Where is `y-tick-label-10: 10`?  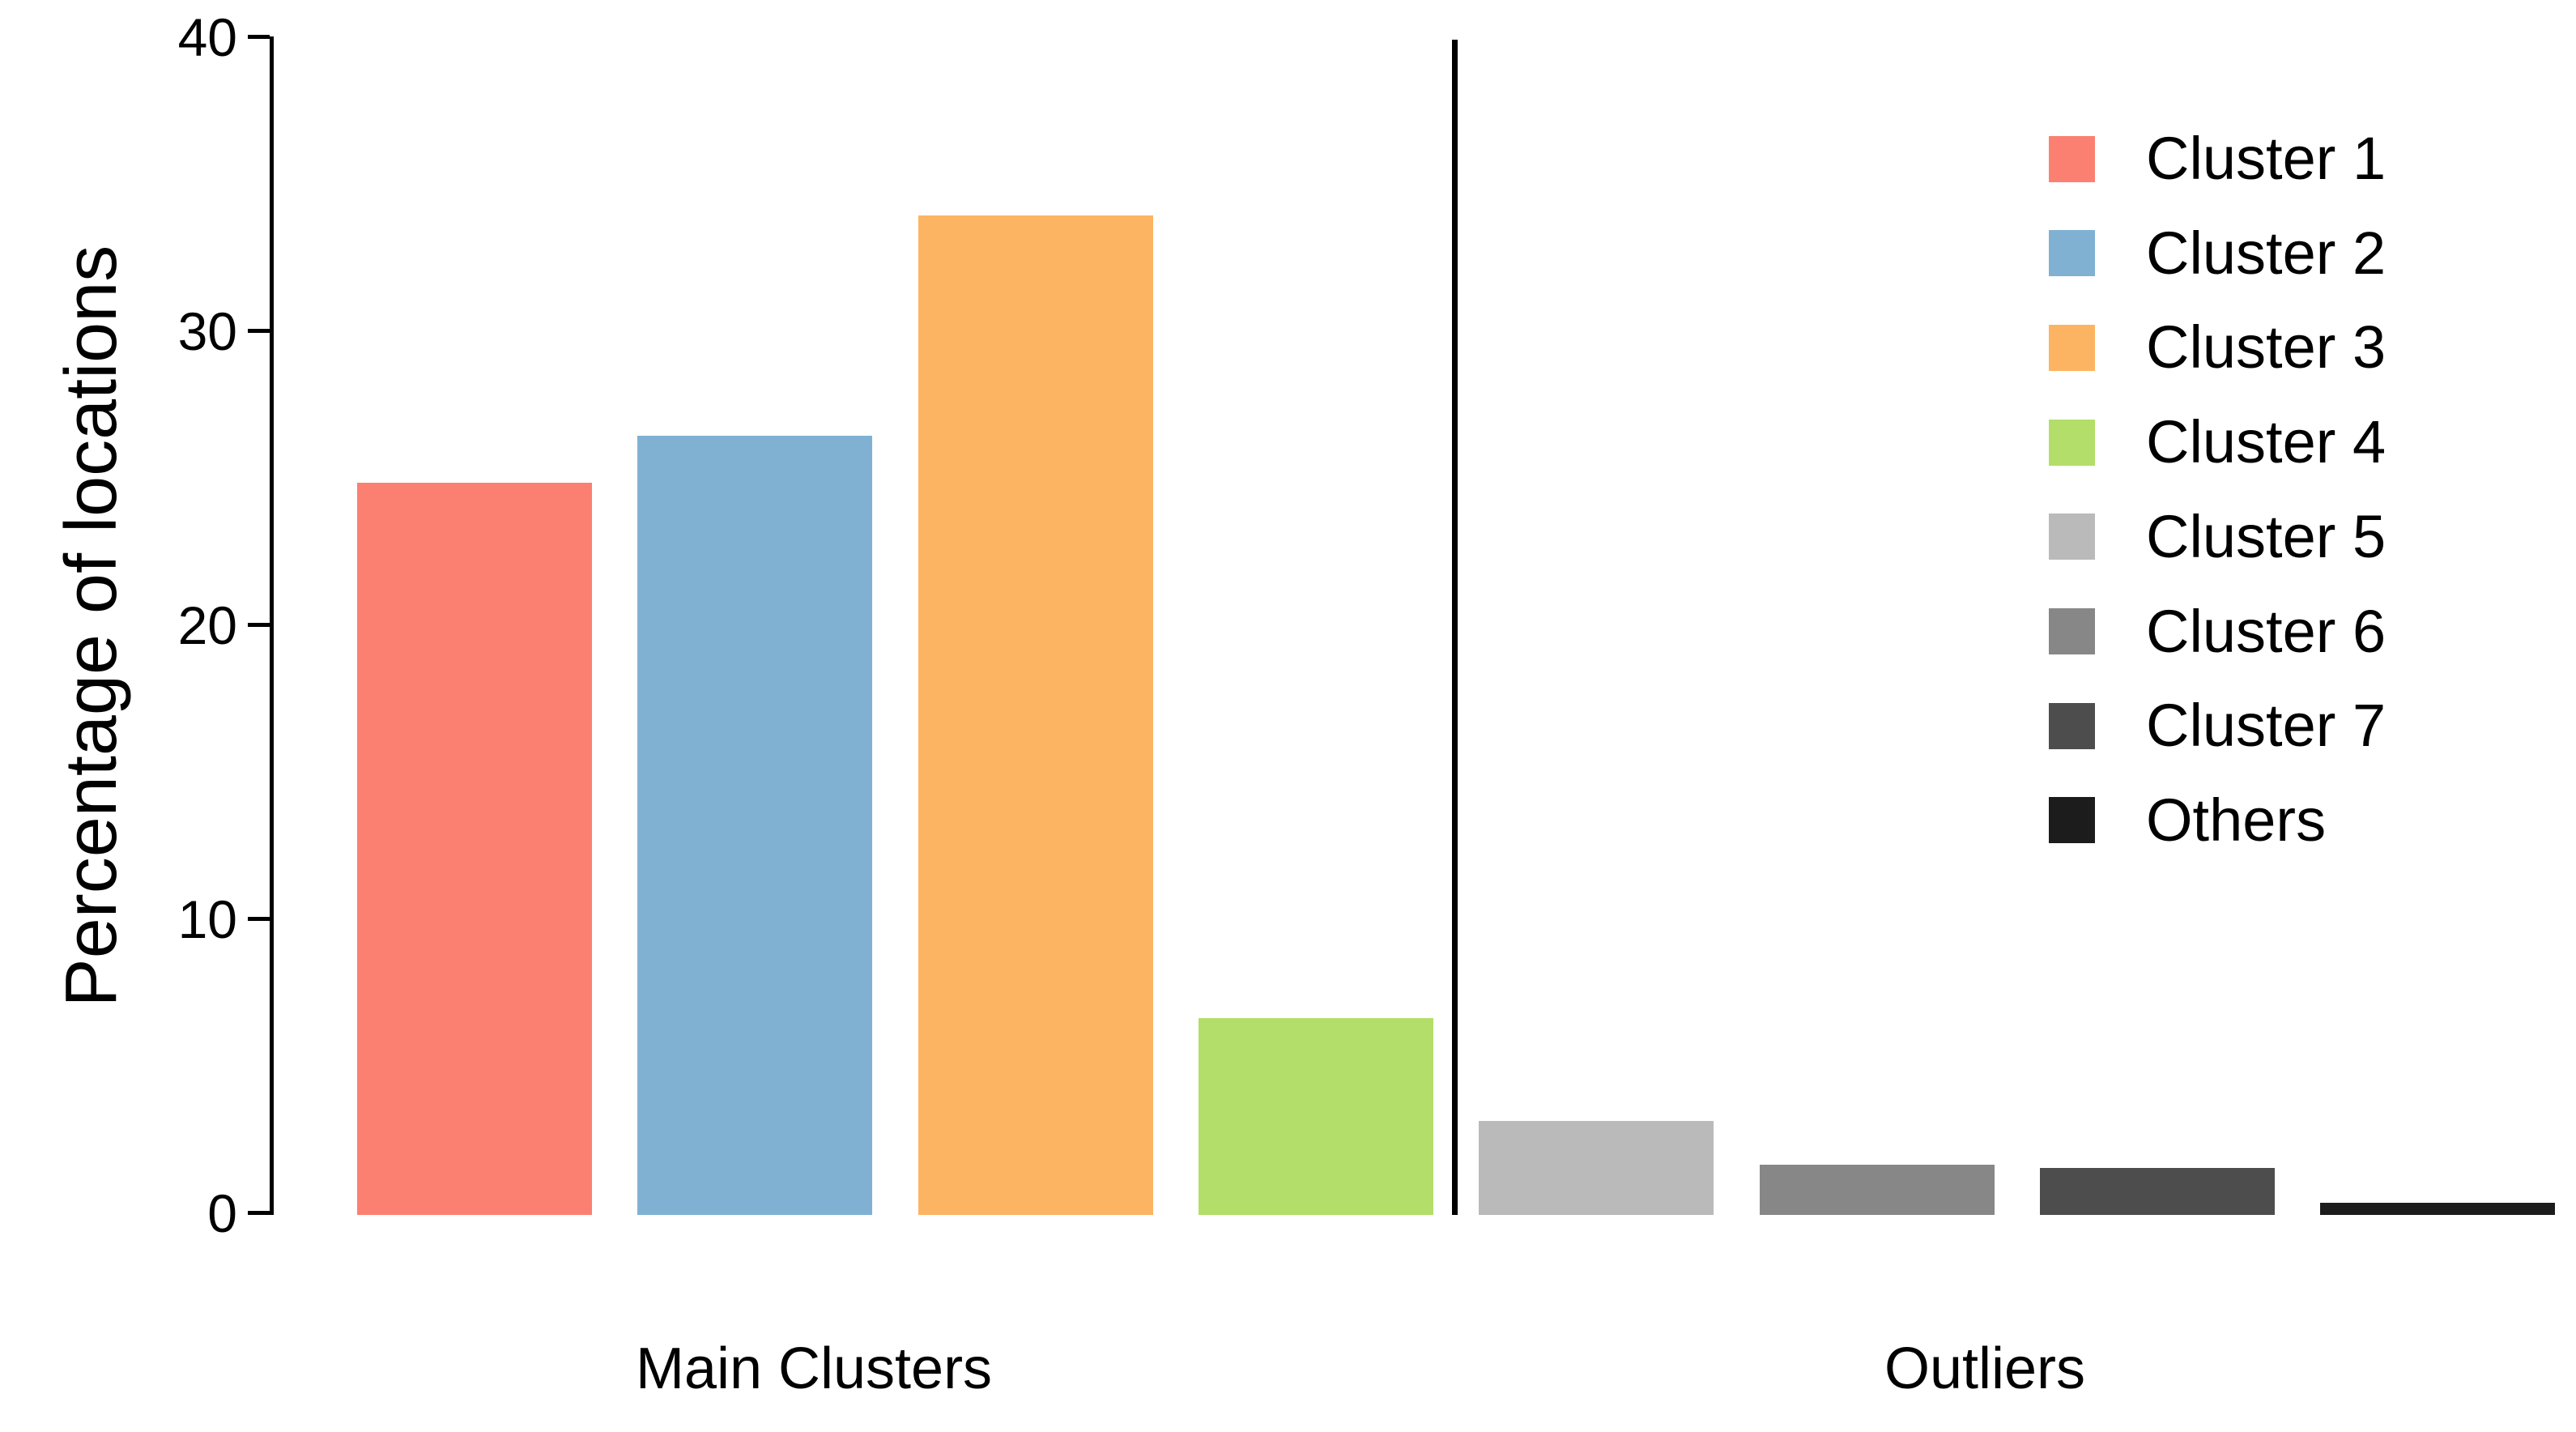
y-tick-label-10: 10 is located at coordinates (207, 919).